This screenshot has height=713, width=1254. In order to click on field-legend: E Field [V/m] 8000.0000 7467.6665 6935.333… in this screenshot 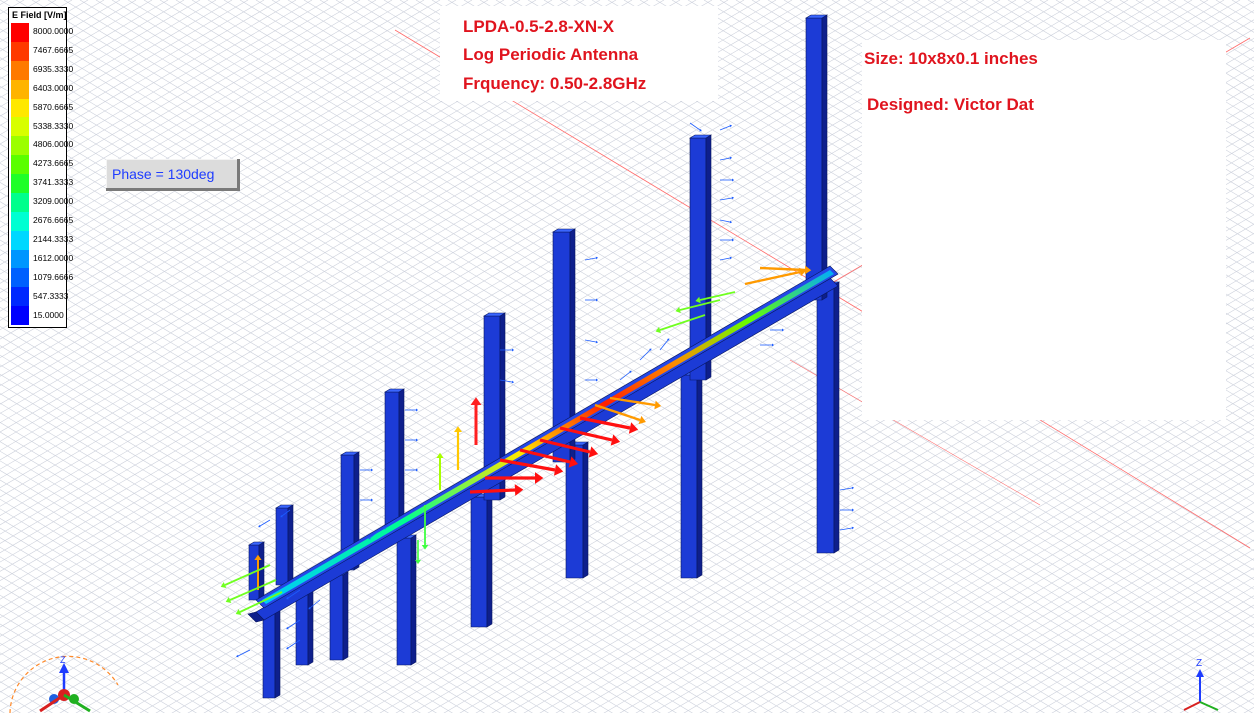, I will do `click(40, 167)`.